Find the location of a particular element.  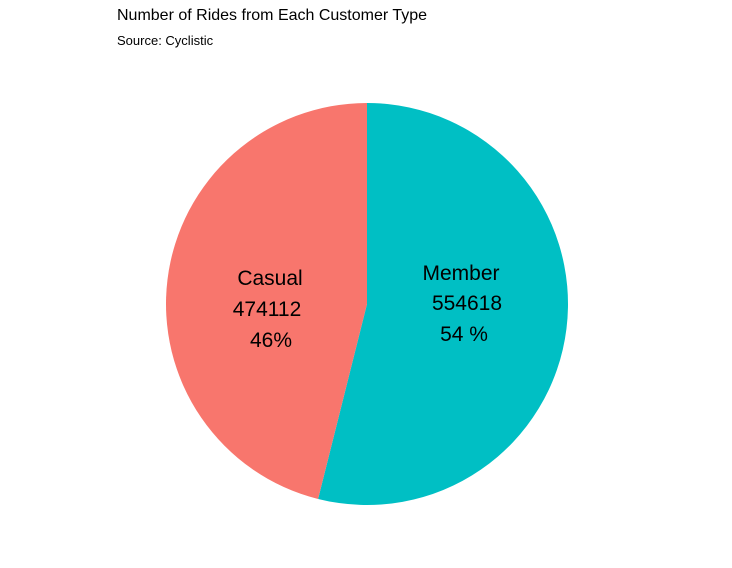

slice-label-member: Member 554618 54 % is located at coordinates (462, 304).